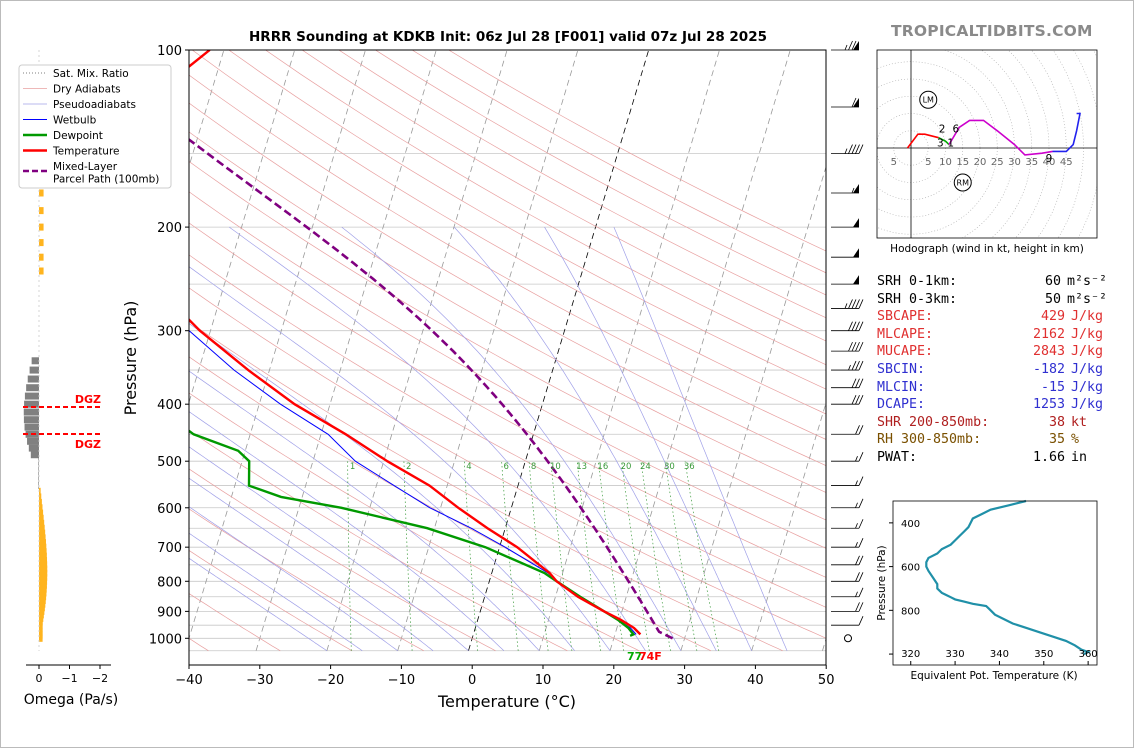 Image resolution: width=1134 pixels, height=749 pixels. What do you see at coordinates (939, 440) in the screenshot?
I see `index-key: RH 300-850mb:` at bounding box center [939, 440].